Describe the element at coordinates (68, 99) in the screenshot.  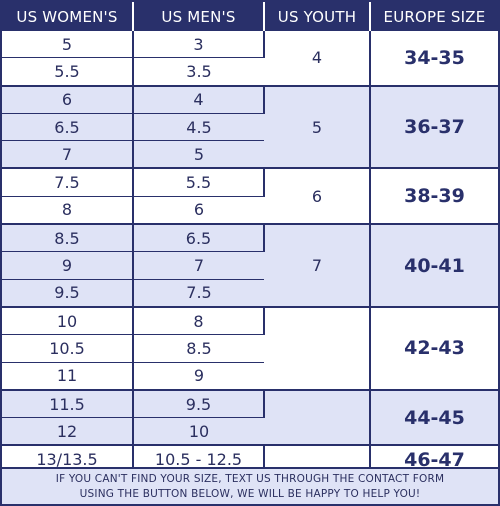
I see `us-womens-size: 6` at that location.